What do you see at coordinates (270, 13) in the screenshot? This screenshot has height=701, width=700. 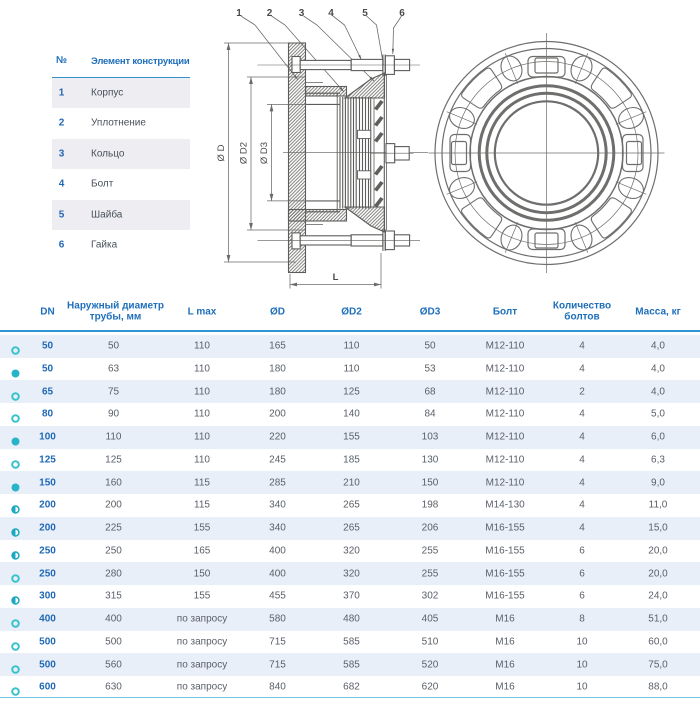 I see `svg-text: 2` at bounding box center [270, 13].